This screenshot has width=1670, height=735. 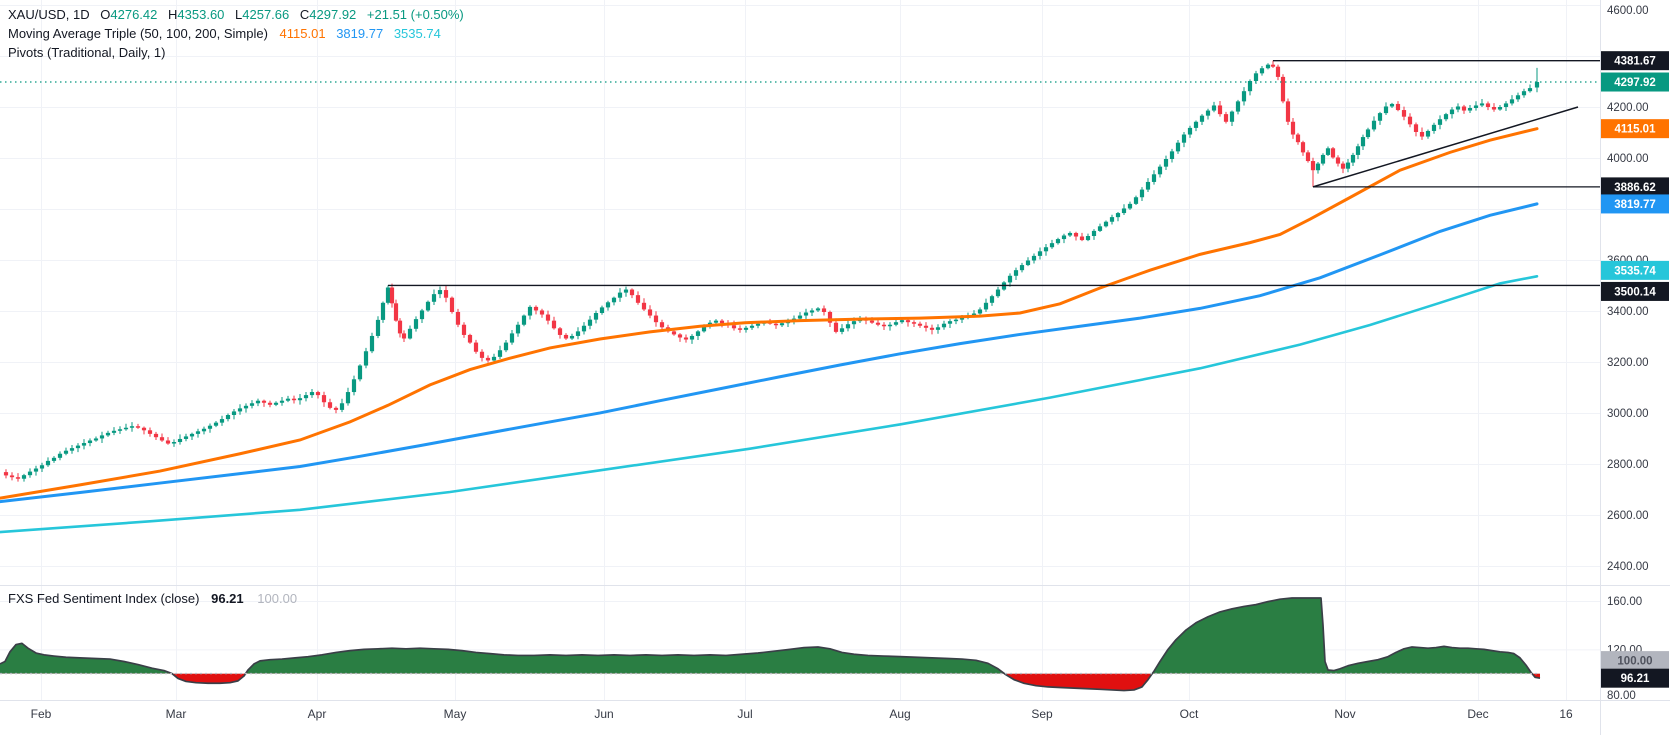 What do you see at coordinates (1628, 567) in the screenshot?
I see `svg-text: 2400.00` at bounding box center [1628, 567].